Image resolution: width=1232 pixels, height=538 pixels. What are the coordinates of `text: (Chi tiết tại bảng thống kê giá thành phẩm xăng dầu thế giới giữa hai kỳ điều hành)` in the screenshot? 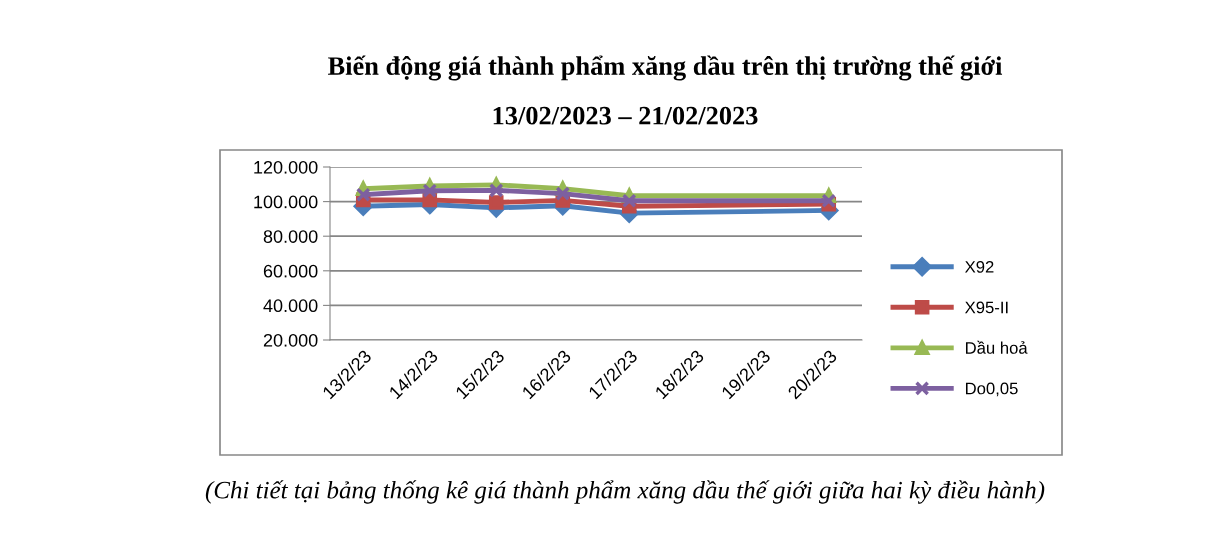 It's located at (625, 492).